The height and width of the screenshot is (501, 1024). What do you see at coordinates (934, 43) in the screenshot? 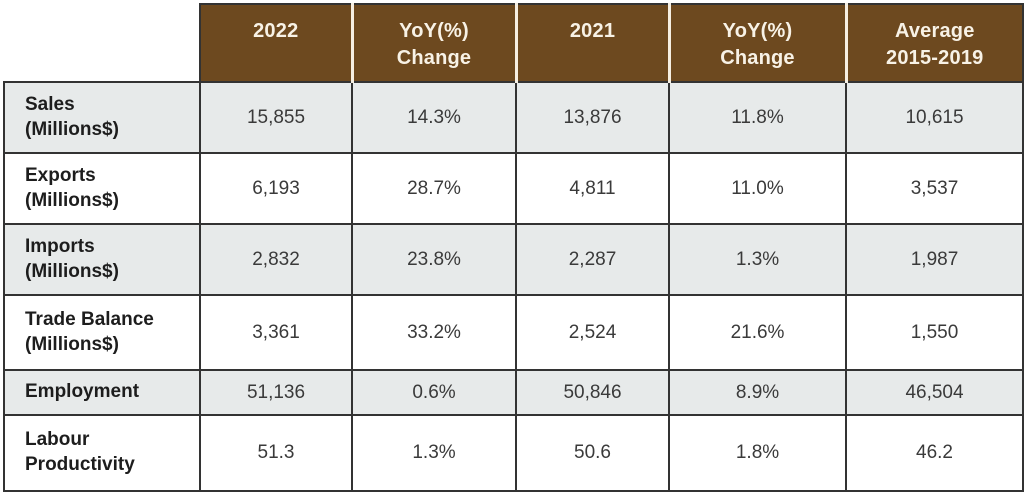
I see `col-header-average-2015-2019: Average 2015-2019` at bounding box center [934, 43].